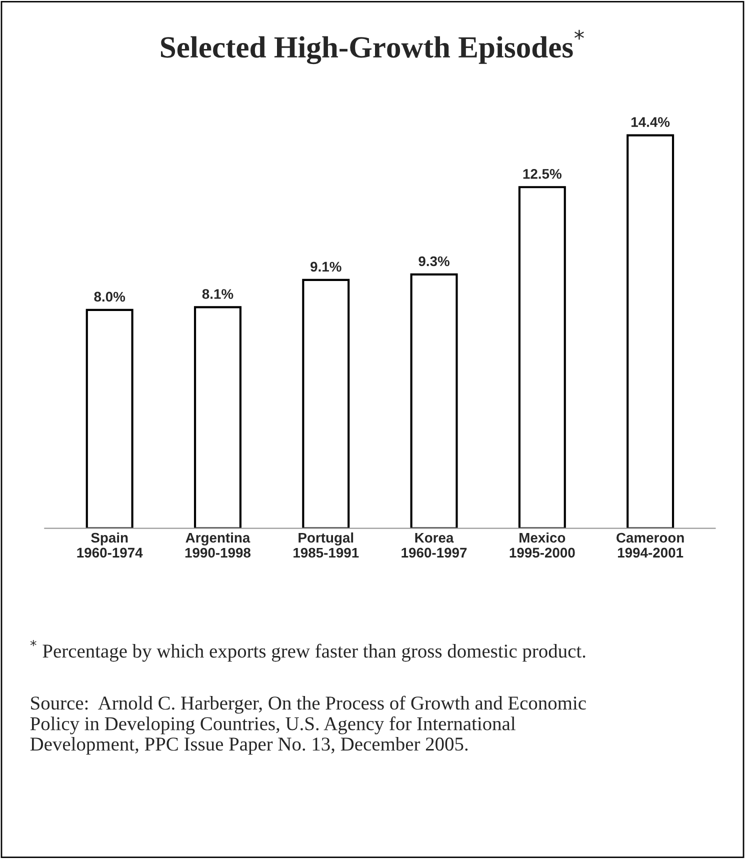  Describe the element at coordinates (650, 545) in the screenshot. I see `x-tick-label: Cameroon 1994-2001` at that location.